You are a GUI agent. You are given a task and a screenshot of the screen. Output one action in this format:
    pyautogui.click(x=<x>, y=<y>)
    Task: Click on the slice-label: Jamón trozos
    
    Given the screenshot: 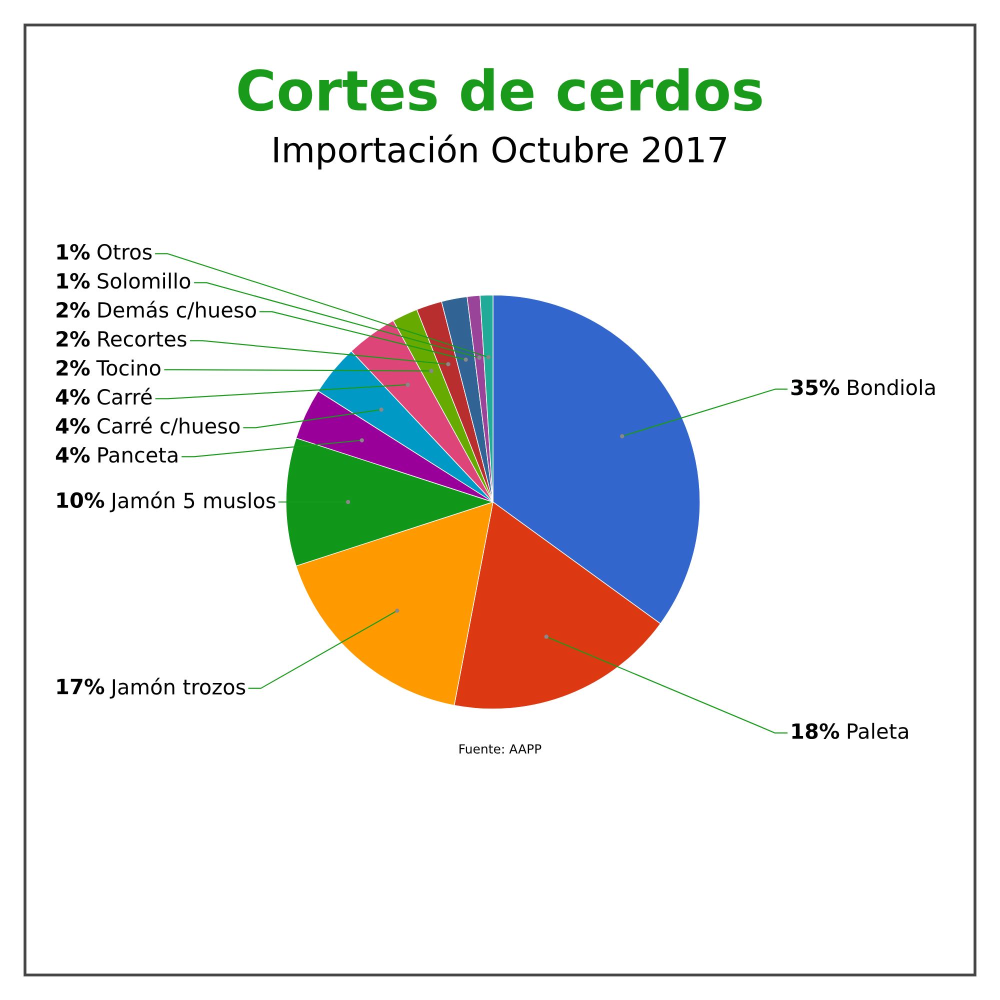 What is the action you would take?
    pyautogui.click(x=178, y=688)
    